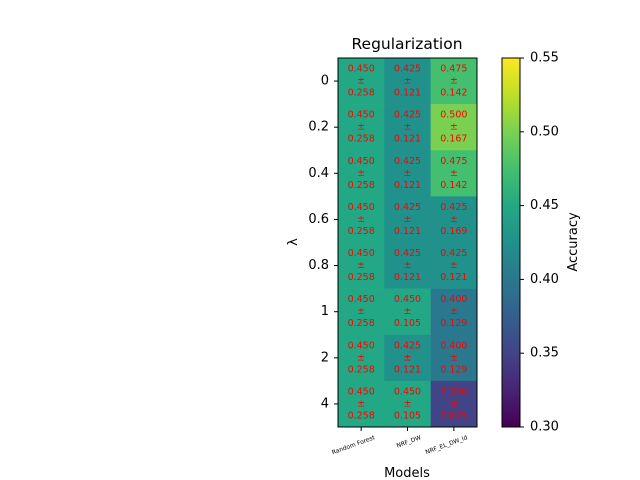  What do you see at coordinates (453, 299) in the screenshot?
I see `cell-mean: 0.400` at bounding box center [453, 299].